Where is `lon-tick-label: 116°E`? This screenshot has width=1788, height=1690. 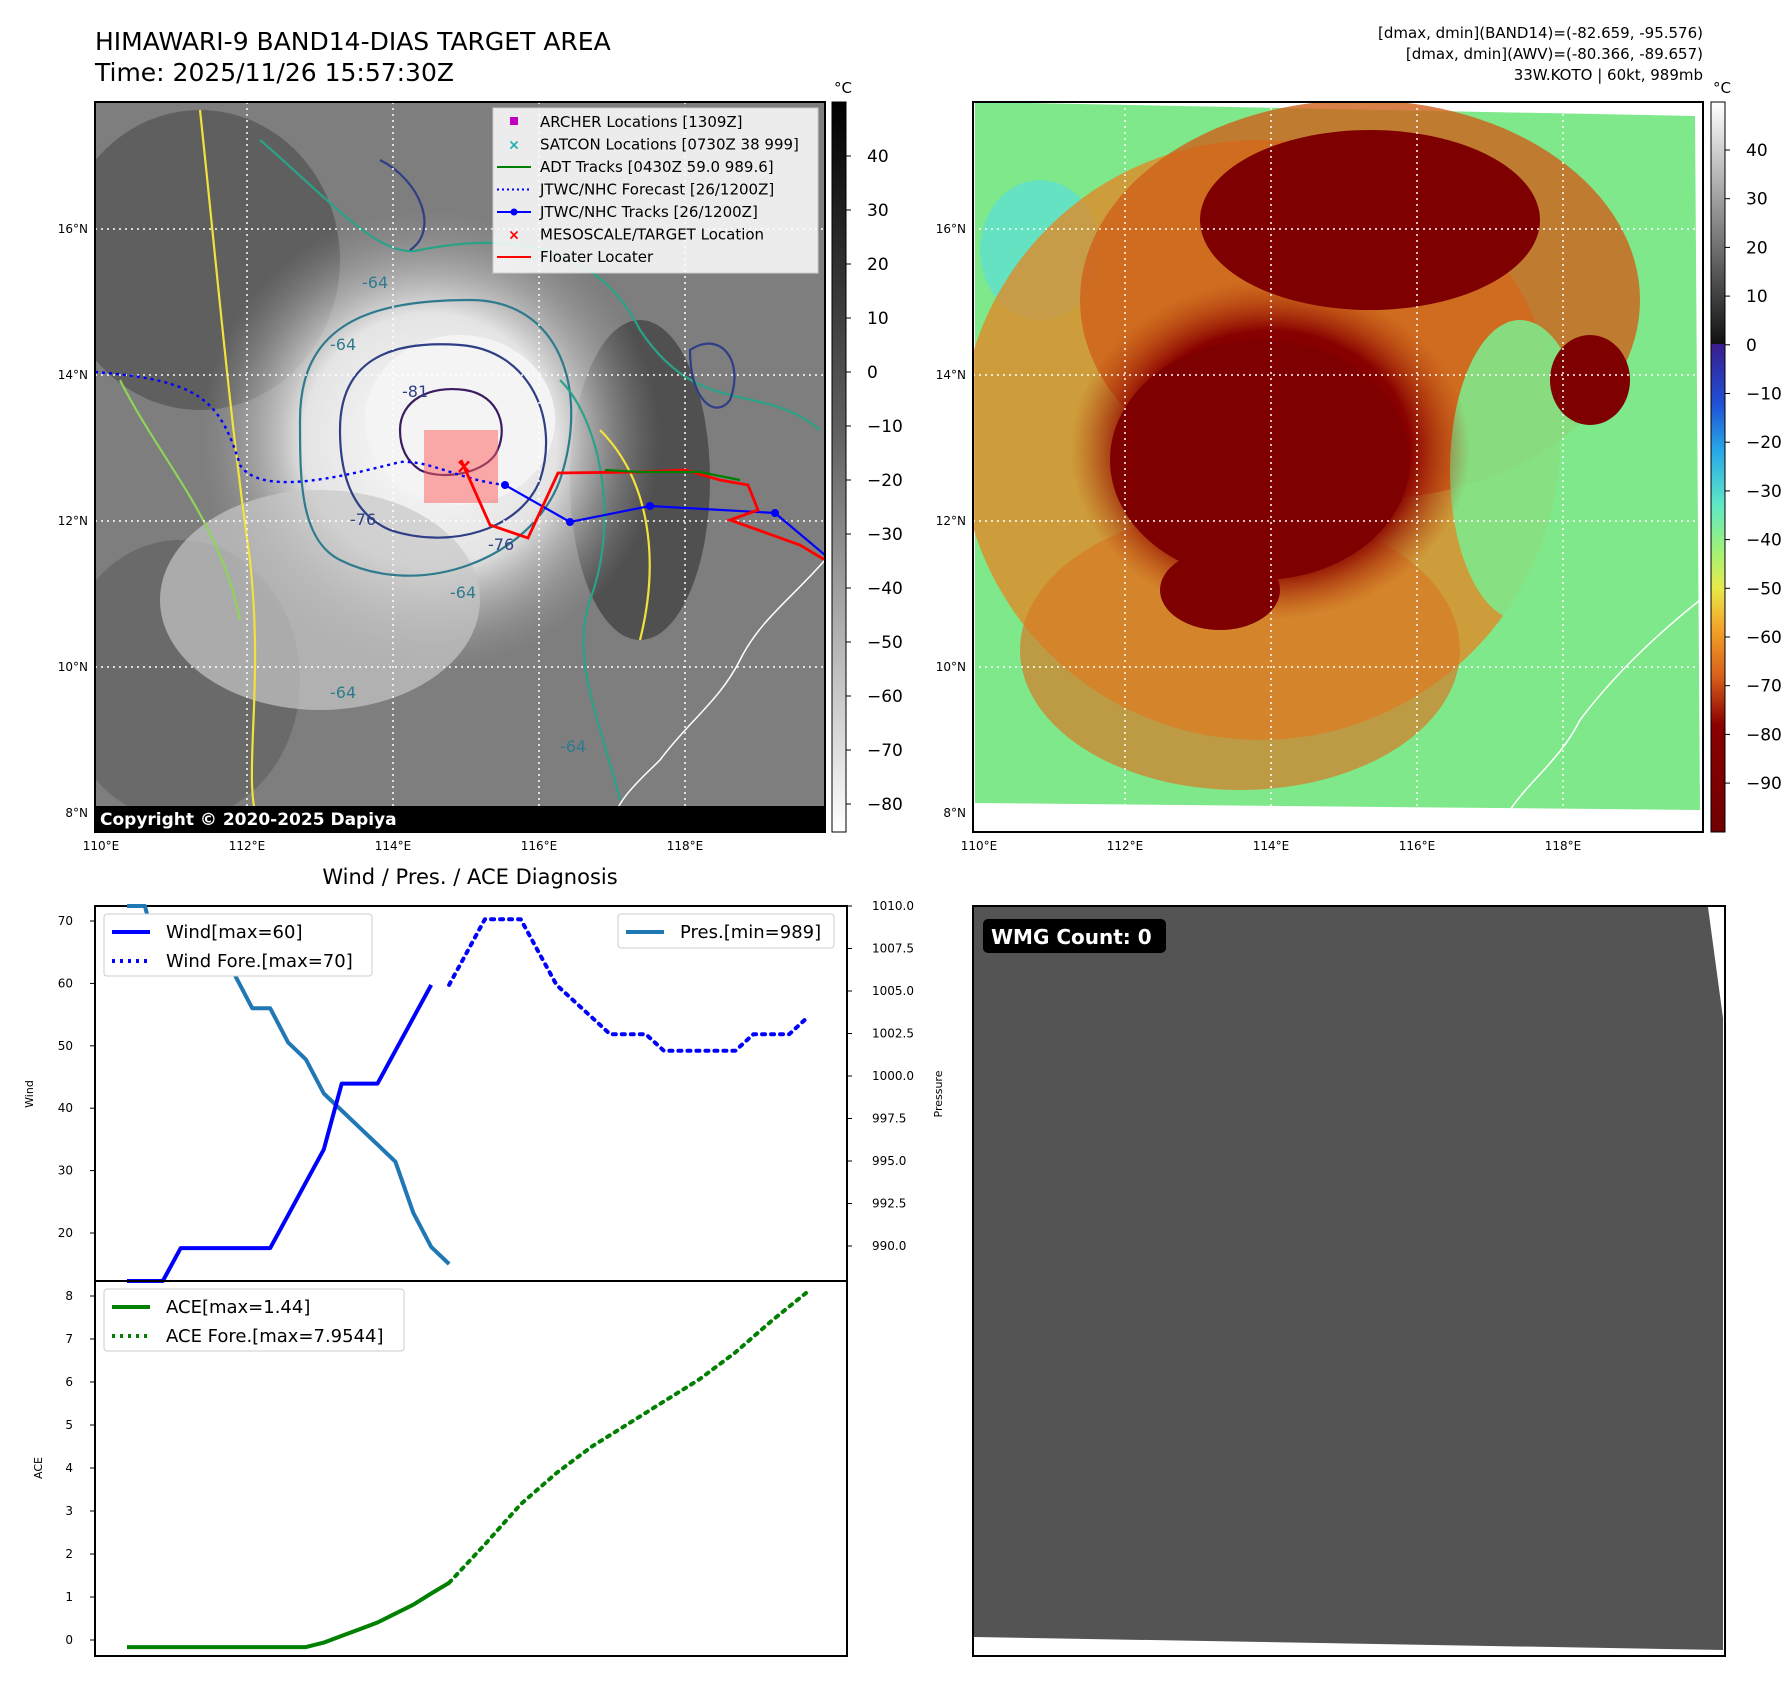 lon-tick-label: 116°E is located at coordinates (539, 846).